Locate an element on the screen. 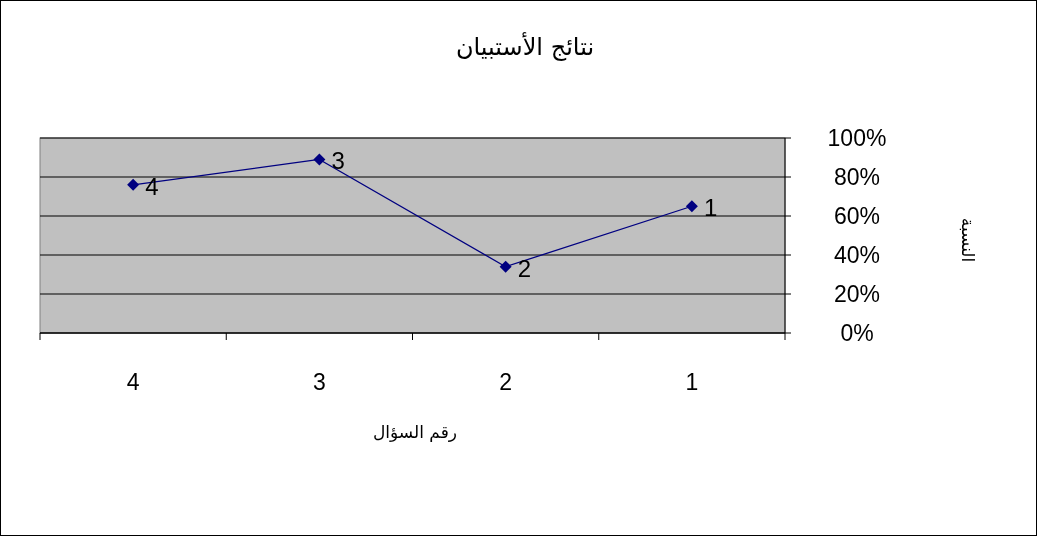  chart-title: نتائج الأستبيان is located at coordinates (525, 46).